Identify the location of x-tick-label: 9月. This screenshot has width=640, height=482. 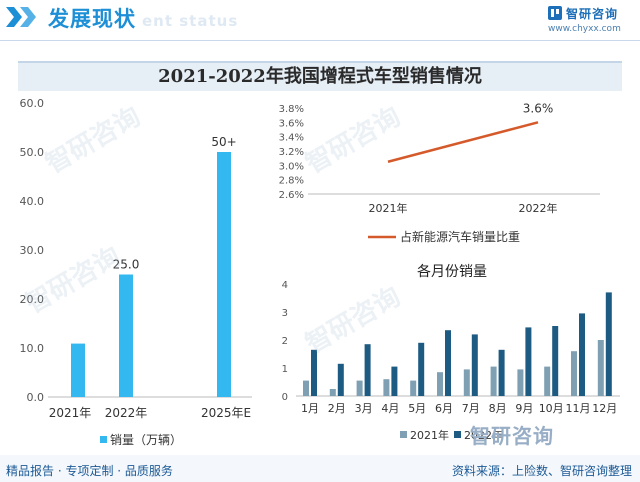
(524, 408).